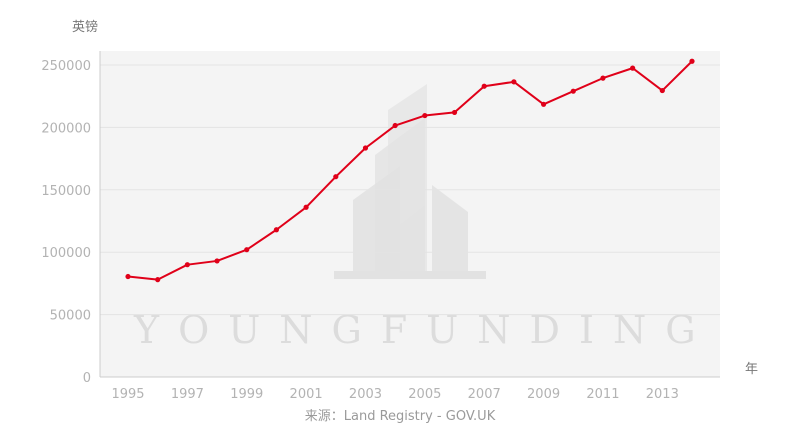  What do you see at coordinates (127, 394) in the screenshot?
I see `x-tick-label: 1995` at bounding box center [127, 394].